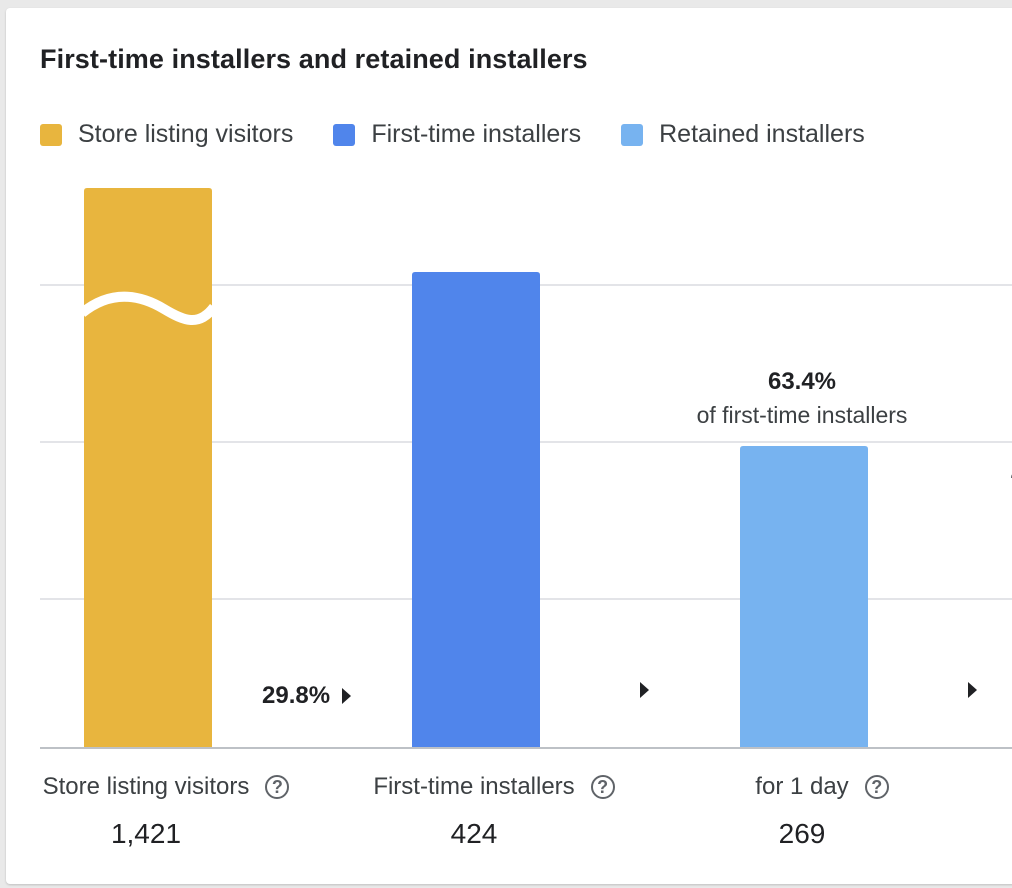 This screenshot has height=888, width=1012. What do you see at coordinates (802, 833) in the screenshot?
I see `value-retained: 269` at bounding box center [802, 833].